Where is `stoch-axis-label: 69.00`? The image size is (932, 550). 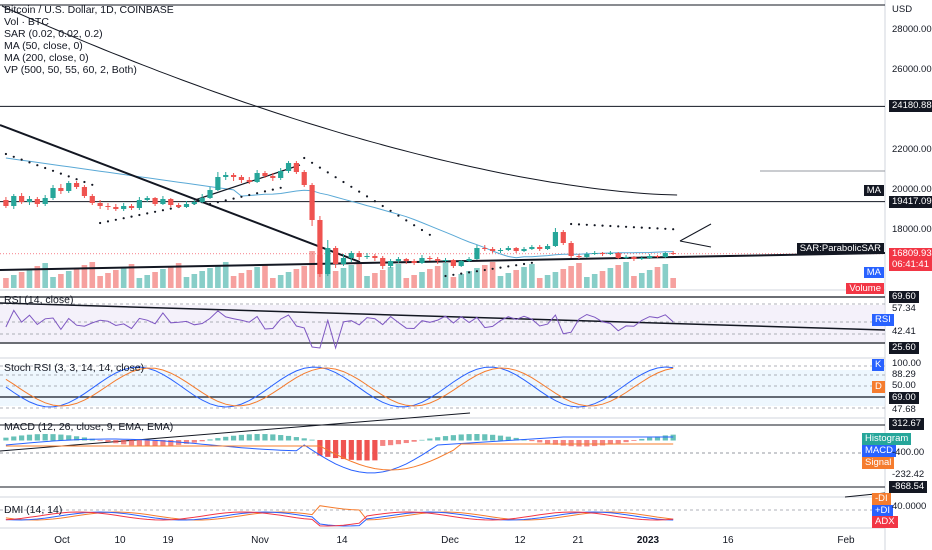 stoch-axis-label: 69.00 is located at coordinates (904, 398).